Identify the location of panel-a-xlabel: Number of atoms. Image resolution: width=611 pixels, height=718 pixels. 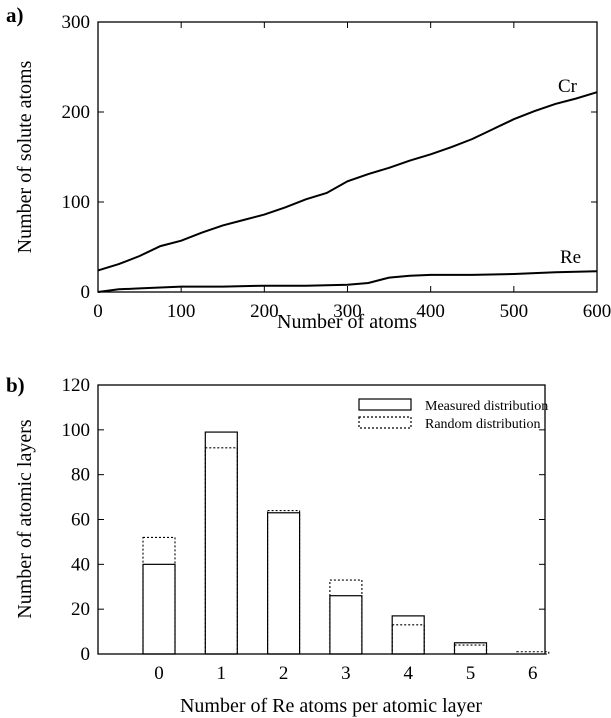
(347, 322).